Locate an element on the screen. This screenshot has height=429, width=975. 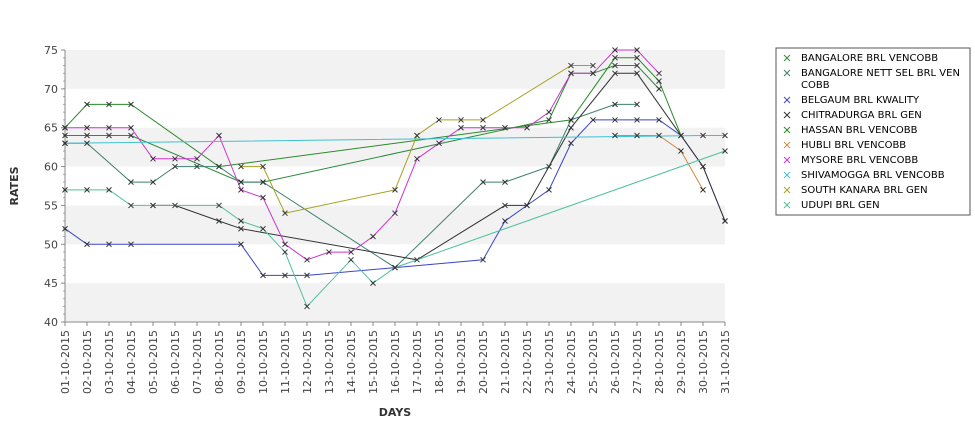
legend-label: COBB is located at coordinates (815, 85).